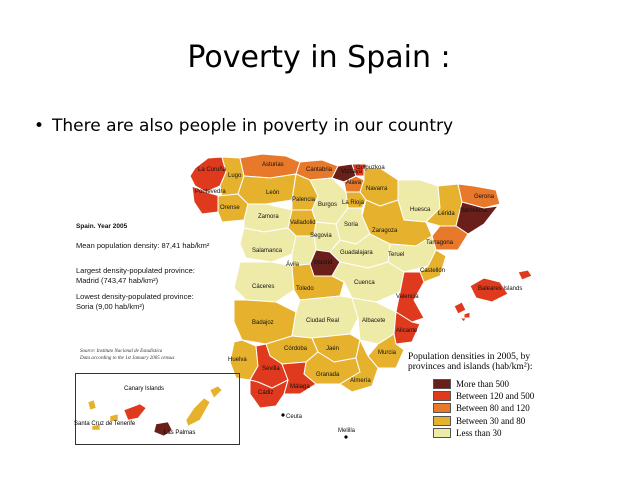 Image resolution: width=638 pixels, height=479 pixels. What do you see at coordinates (180, 433) in the screenshot?
I see `las-palmas-label: Las Palmas` at bounding box center [180, 433].